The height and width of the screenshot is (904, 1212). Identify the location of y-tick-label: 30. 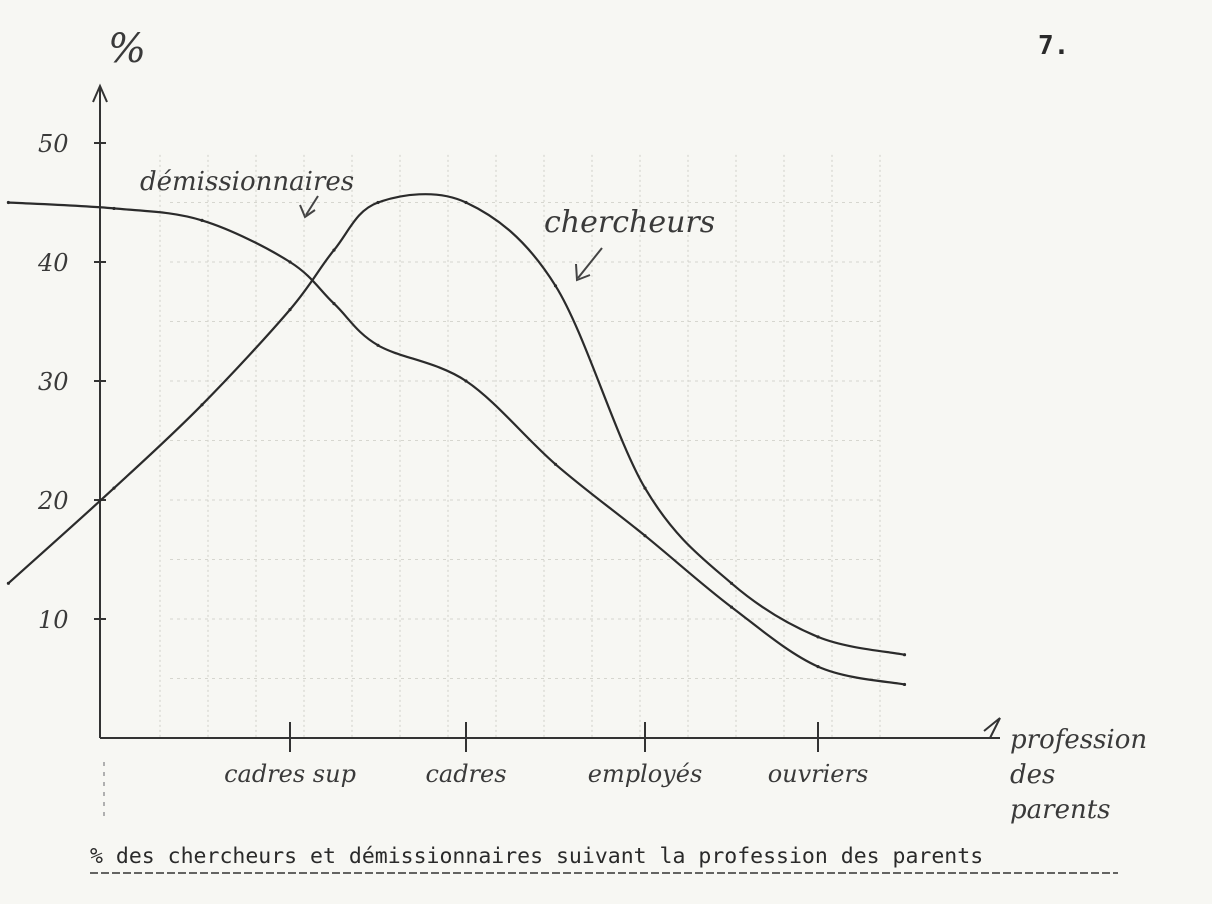
(53, 382).